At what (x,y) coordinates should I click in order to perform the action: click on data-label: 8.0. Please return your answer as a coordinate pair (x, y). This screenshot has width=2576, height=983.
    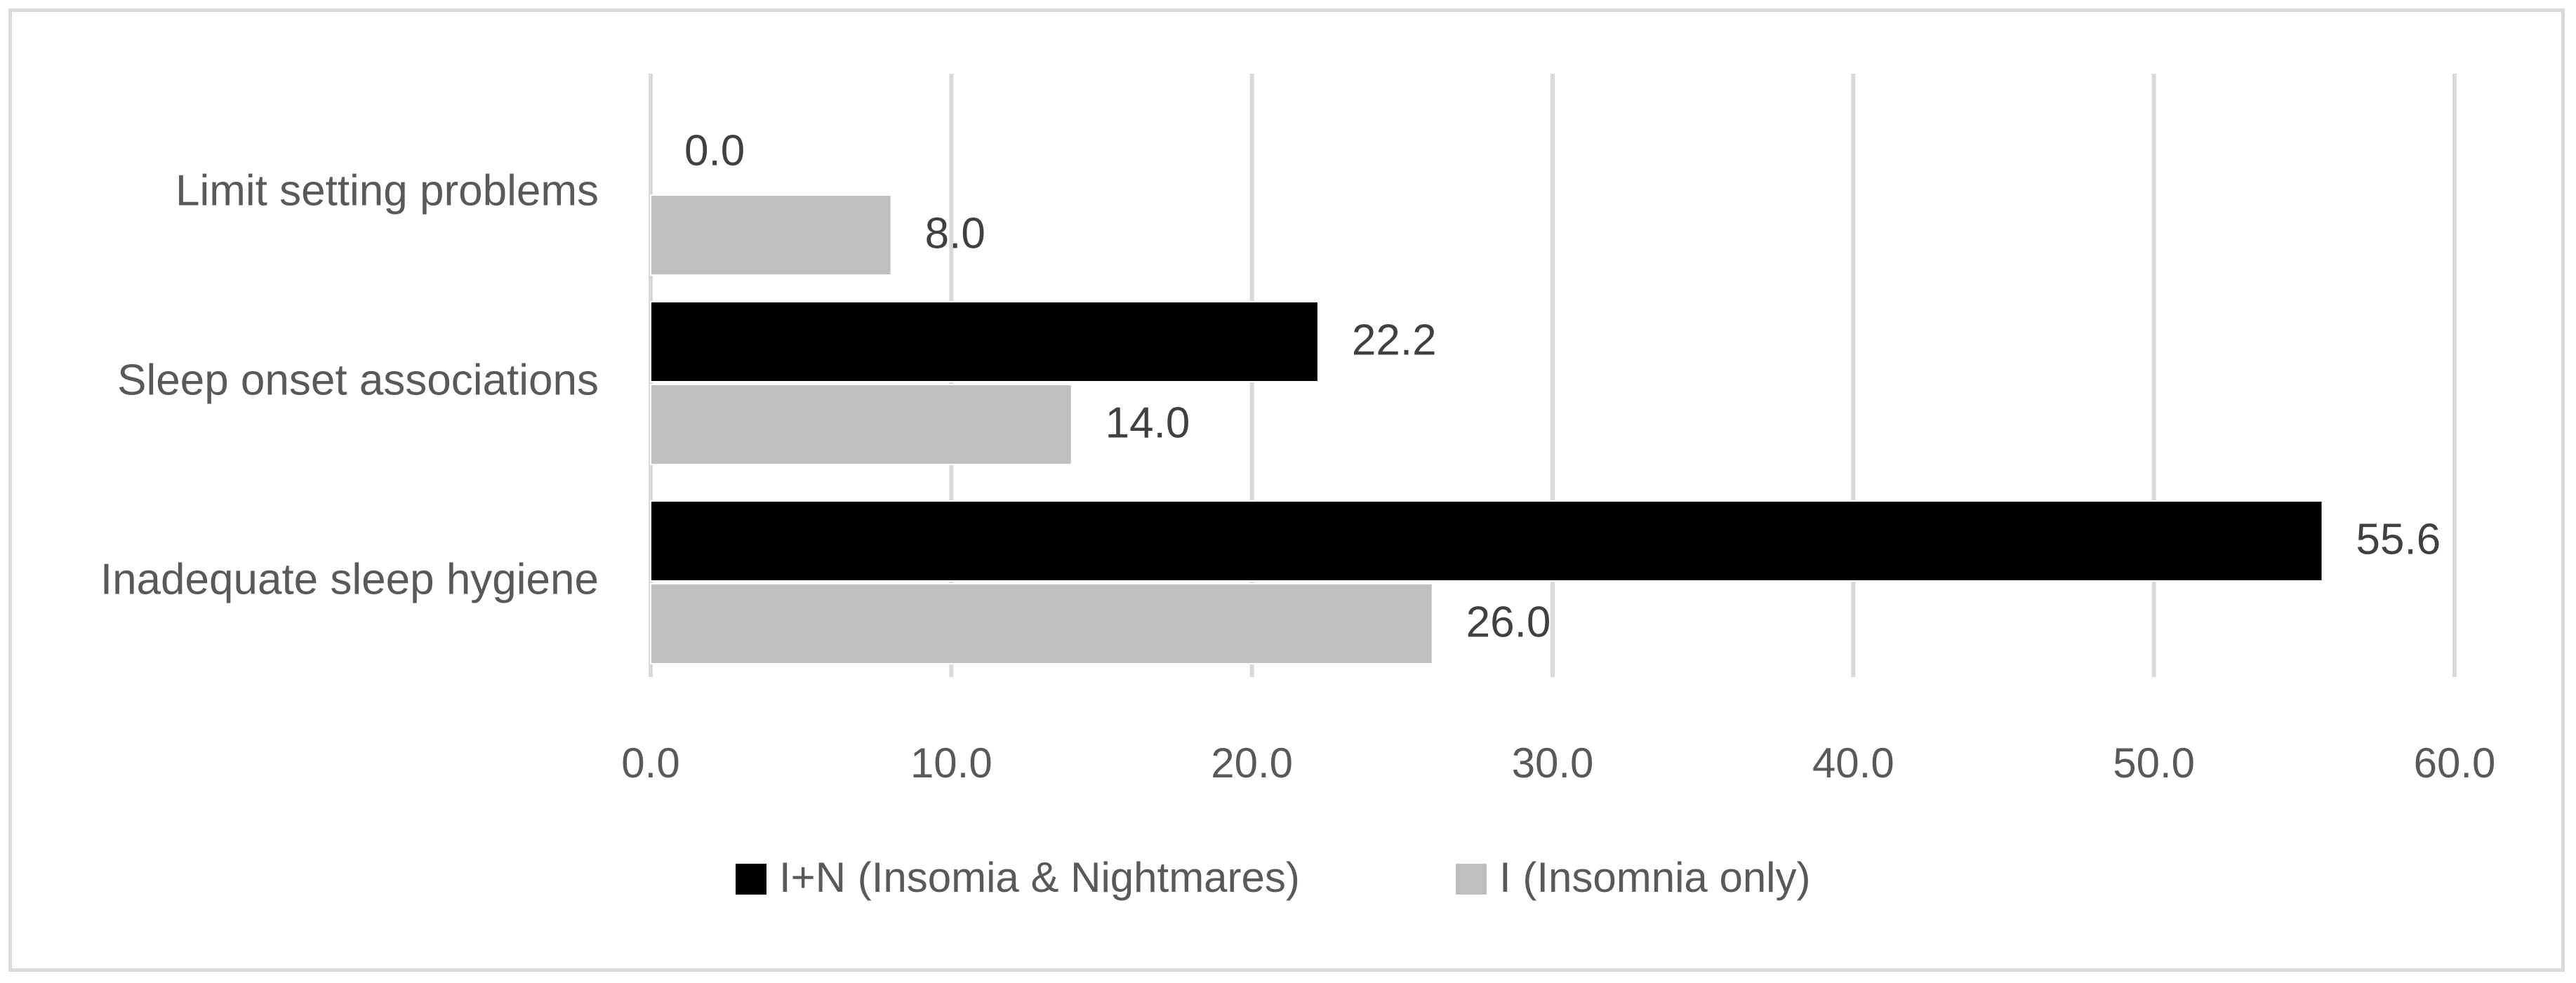
    Looking at the image, I should click on (955, 234).